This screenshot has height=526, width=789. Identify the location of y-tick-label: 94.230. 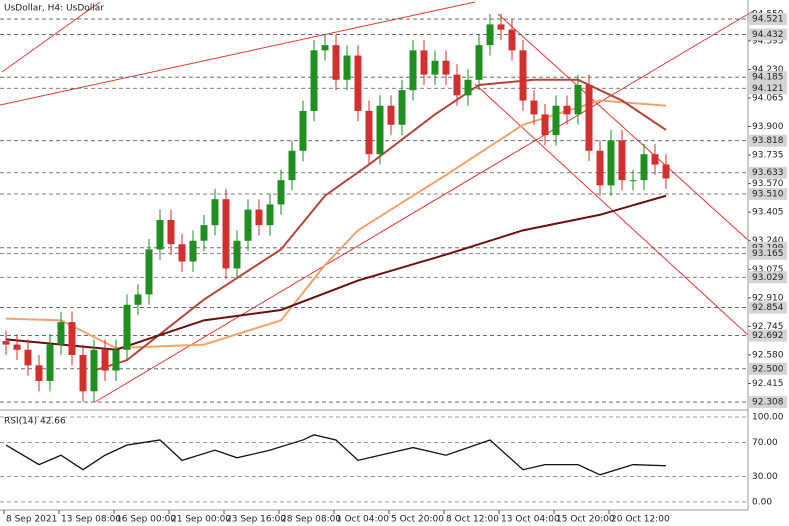
(768, 70).